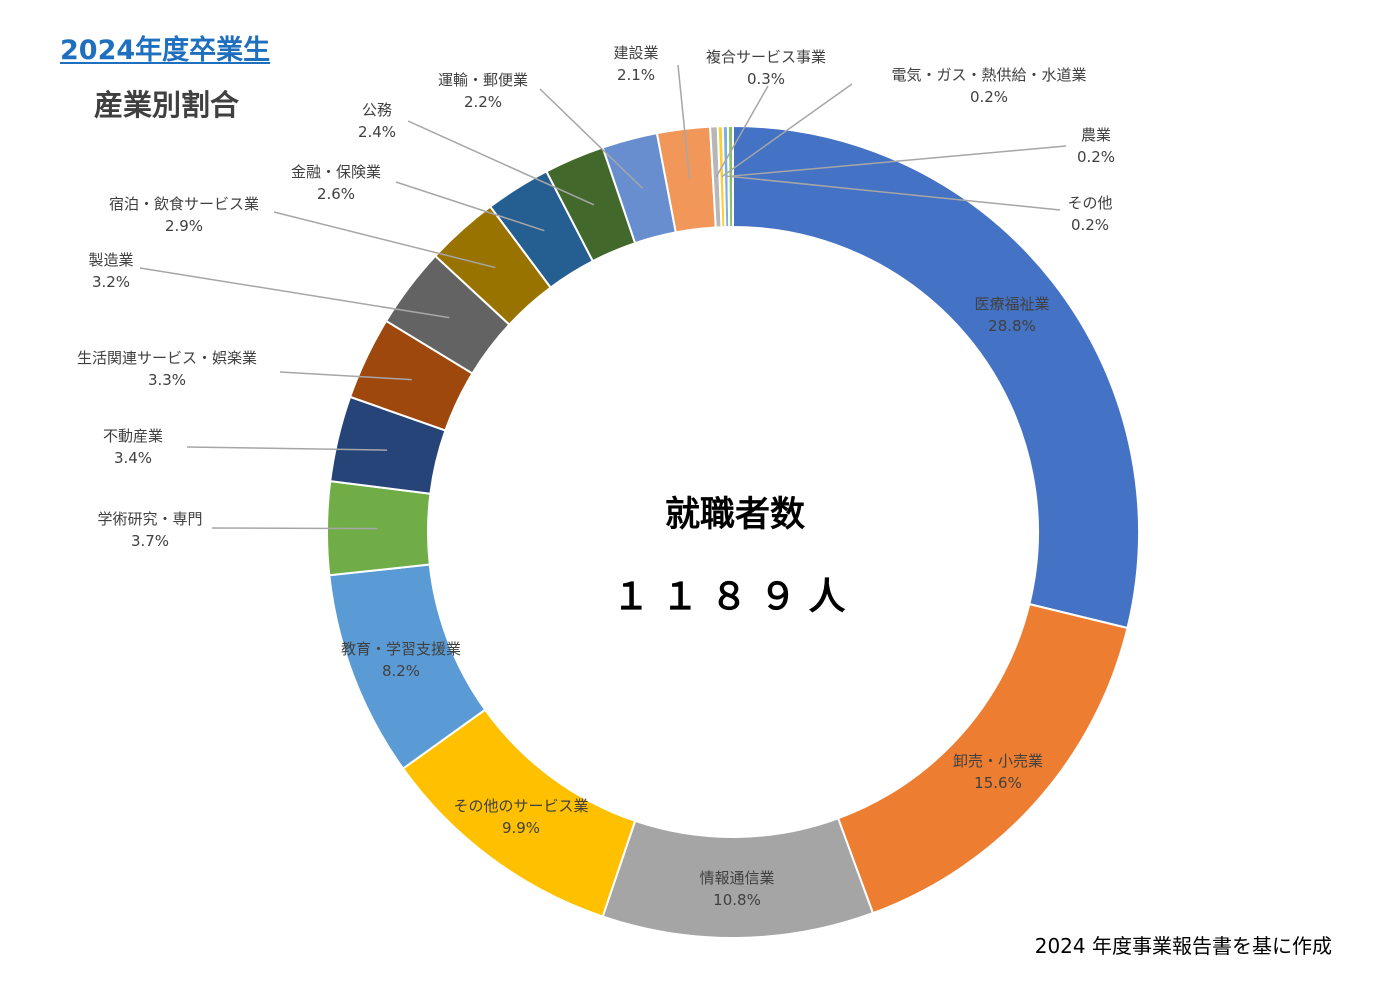 Image resolution: width=1400 pixels, height=990 pixels. What do you see at coordinates (401, 671) in the screenshot?
I see `slice-value-label: 8.2%` at bounding box center [401, 671].